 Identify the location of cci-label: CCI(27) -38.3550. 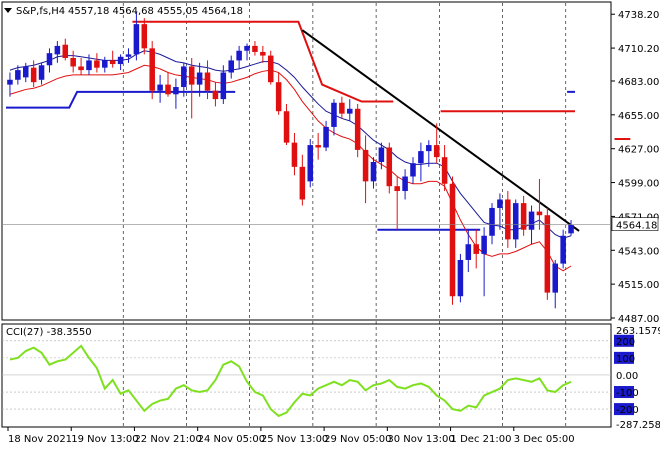
(49, 332).